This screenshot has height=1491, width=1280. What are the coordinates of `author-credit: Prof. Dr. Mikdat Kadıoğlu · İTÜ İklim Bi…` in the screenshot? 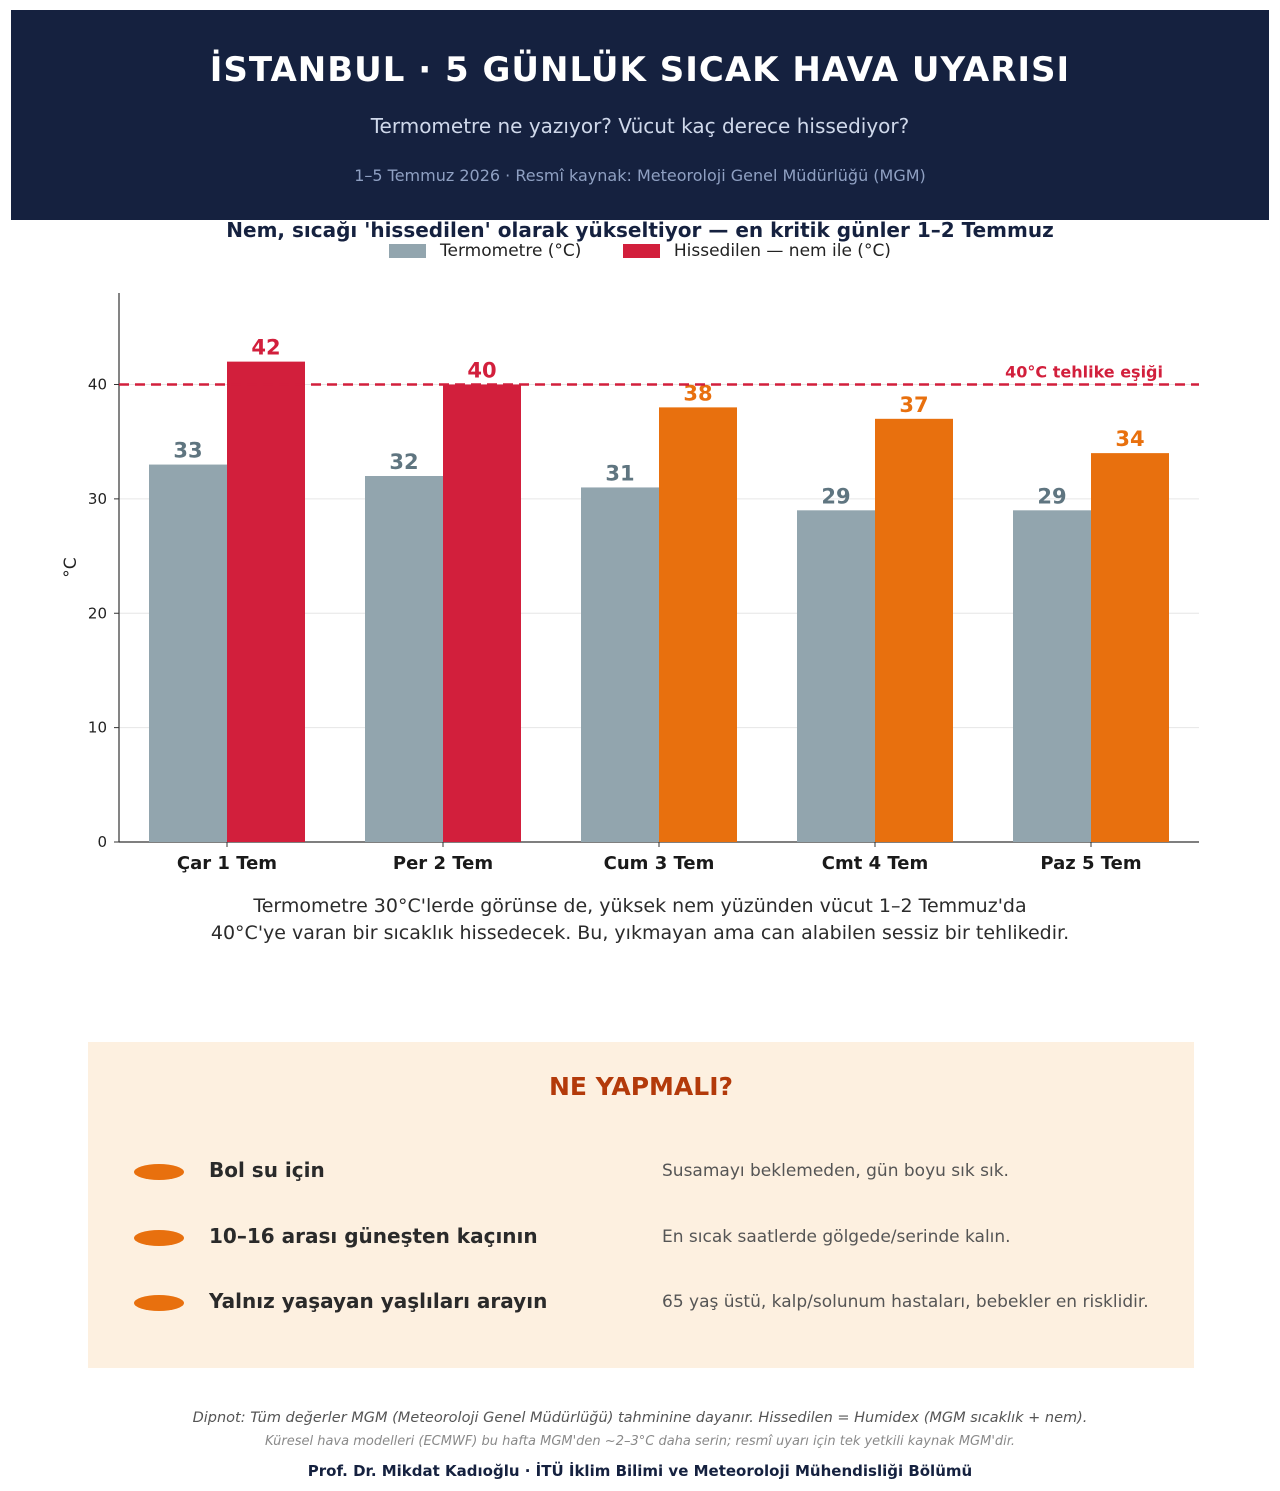 It's located at (640, 1471).